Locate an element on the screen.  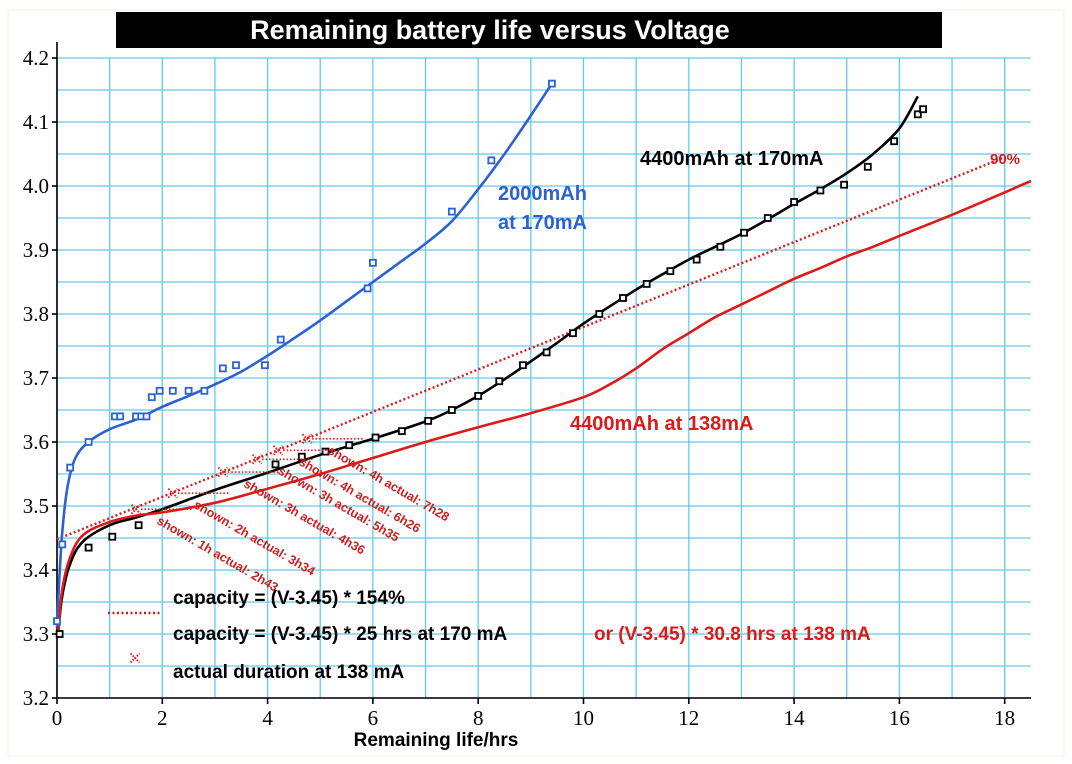
y-tick-label: 4.1 is located at coordinates (36, 122).